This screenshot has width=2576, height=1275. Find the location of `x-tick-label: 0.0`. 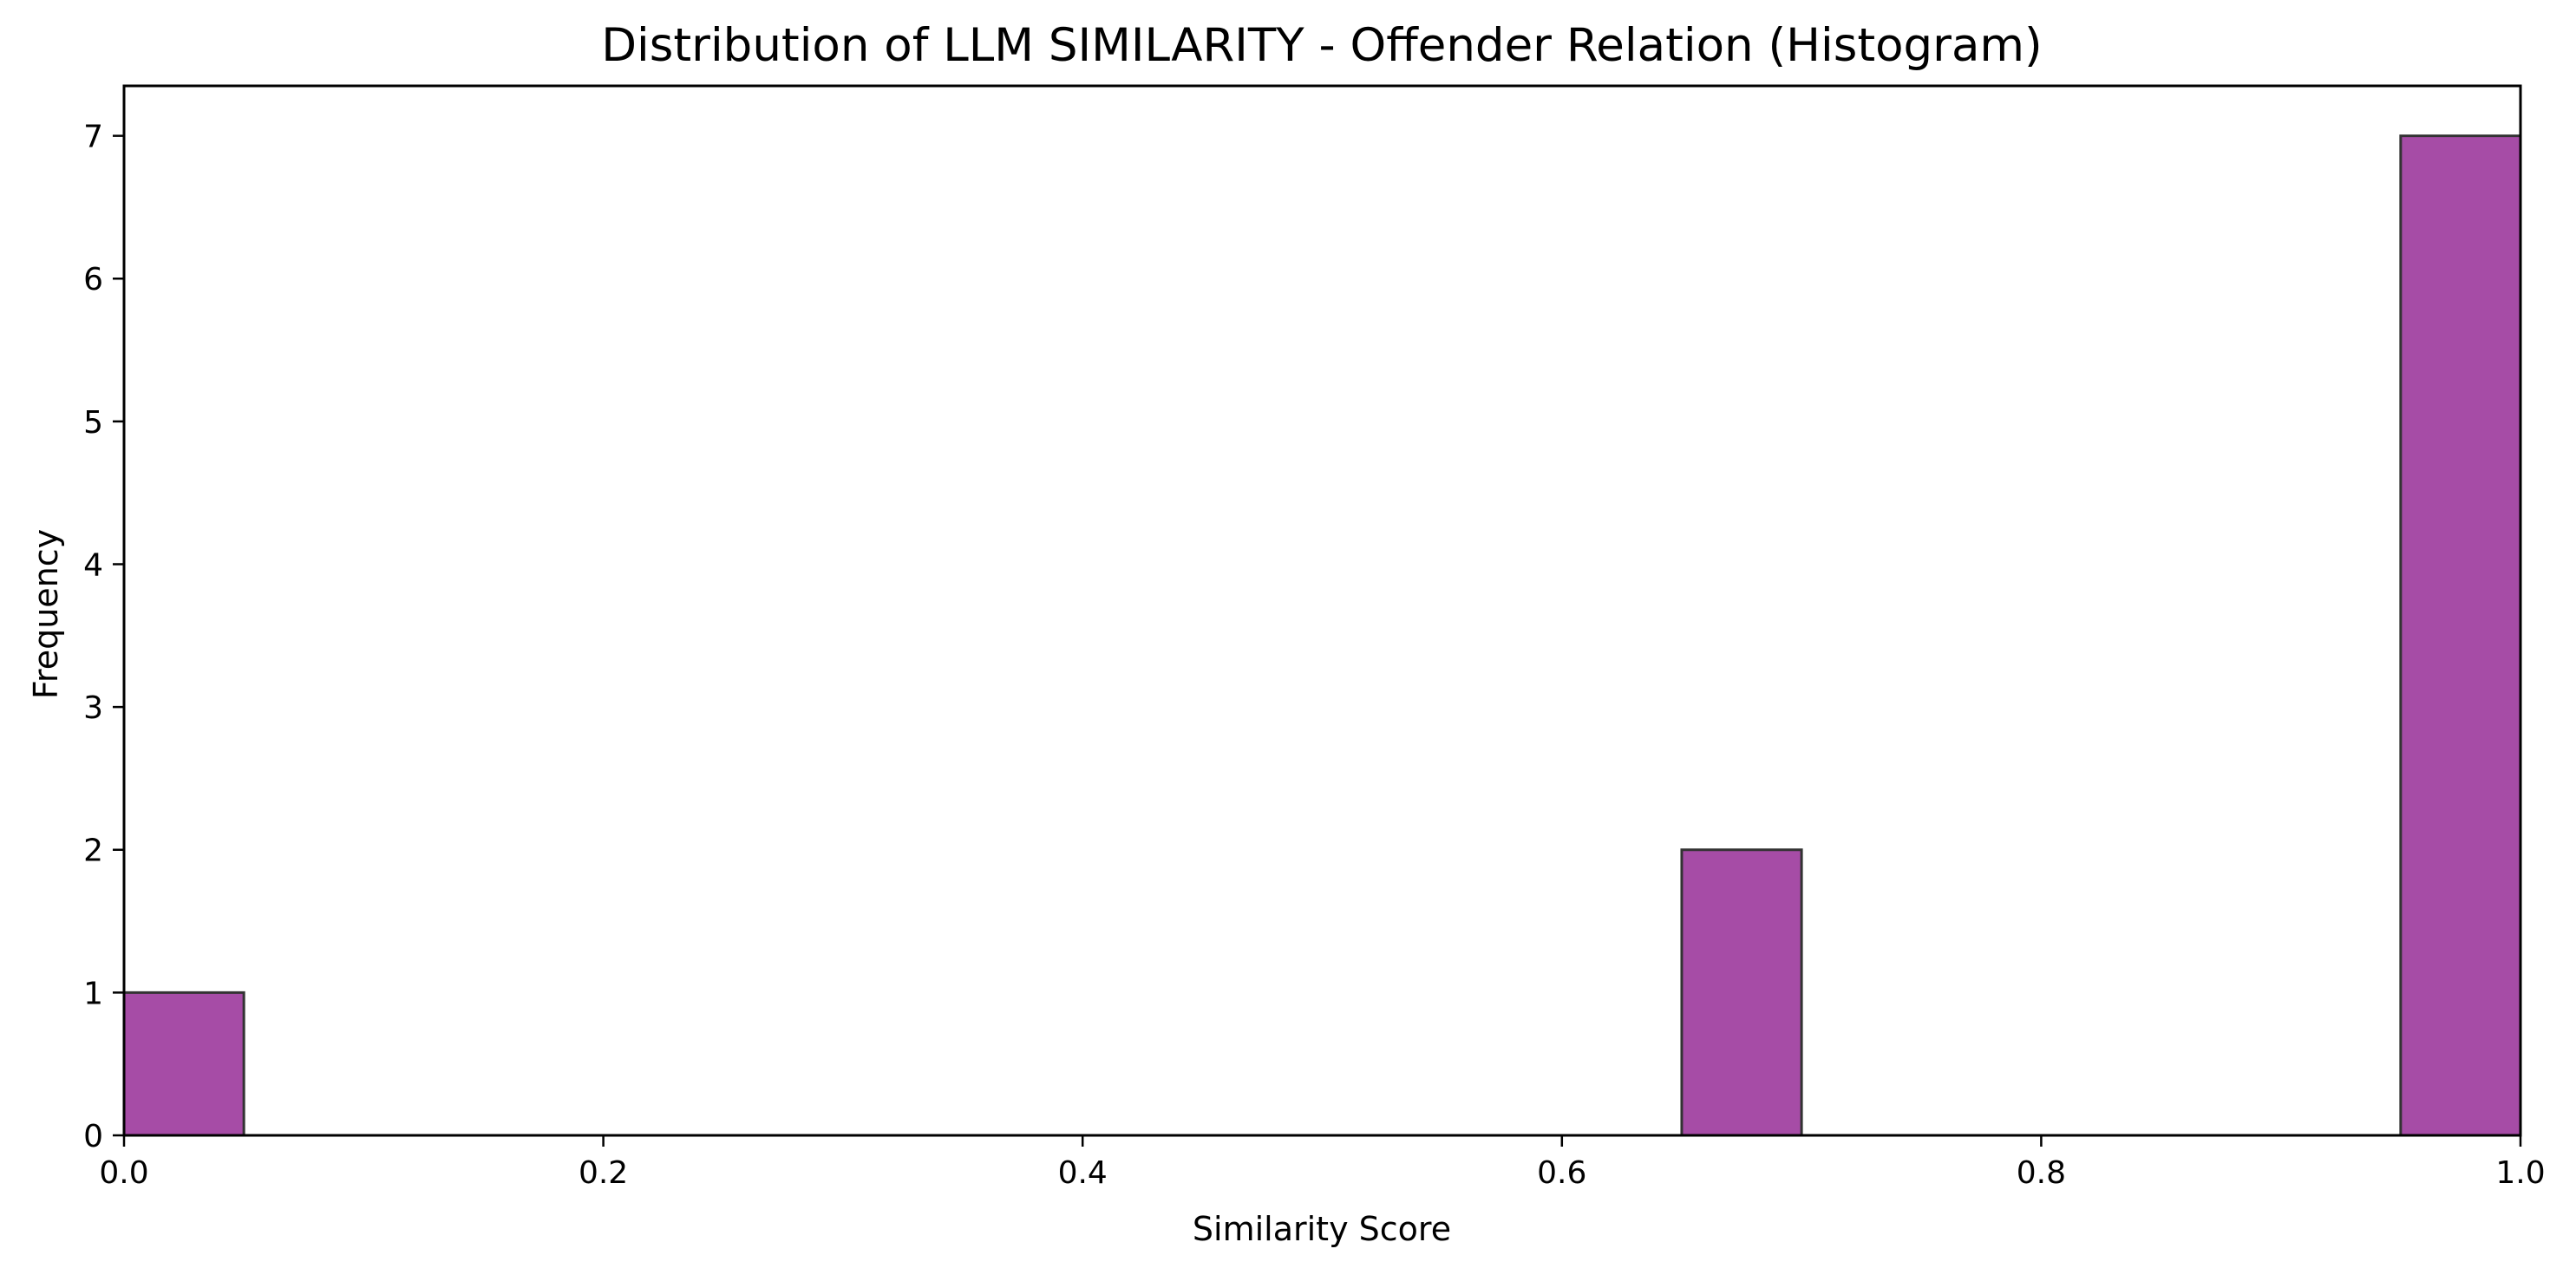

x-tick-label: 0.0 is located at coordinates (123, 1173).